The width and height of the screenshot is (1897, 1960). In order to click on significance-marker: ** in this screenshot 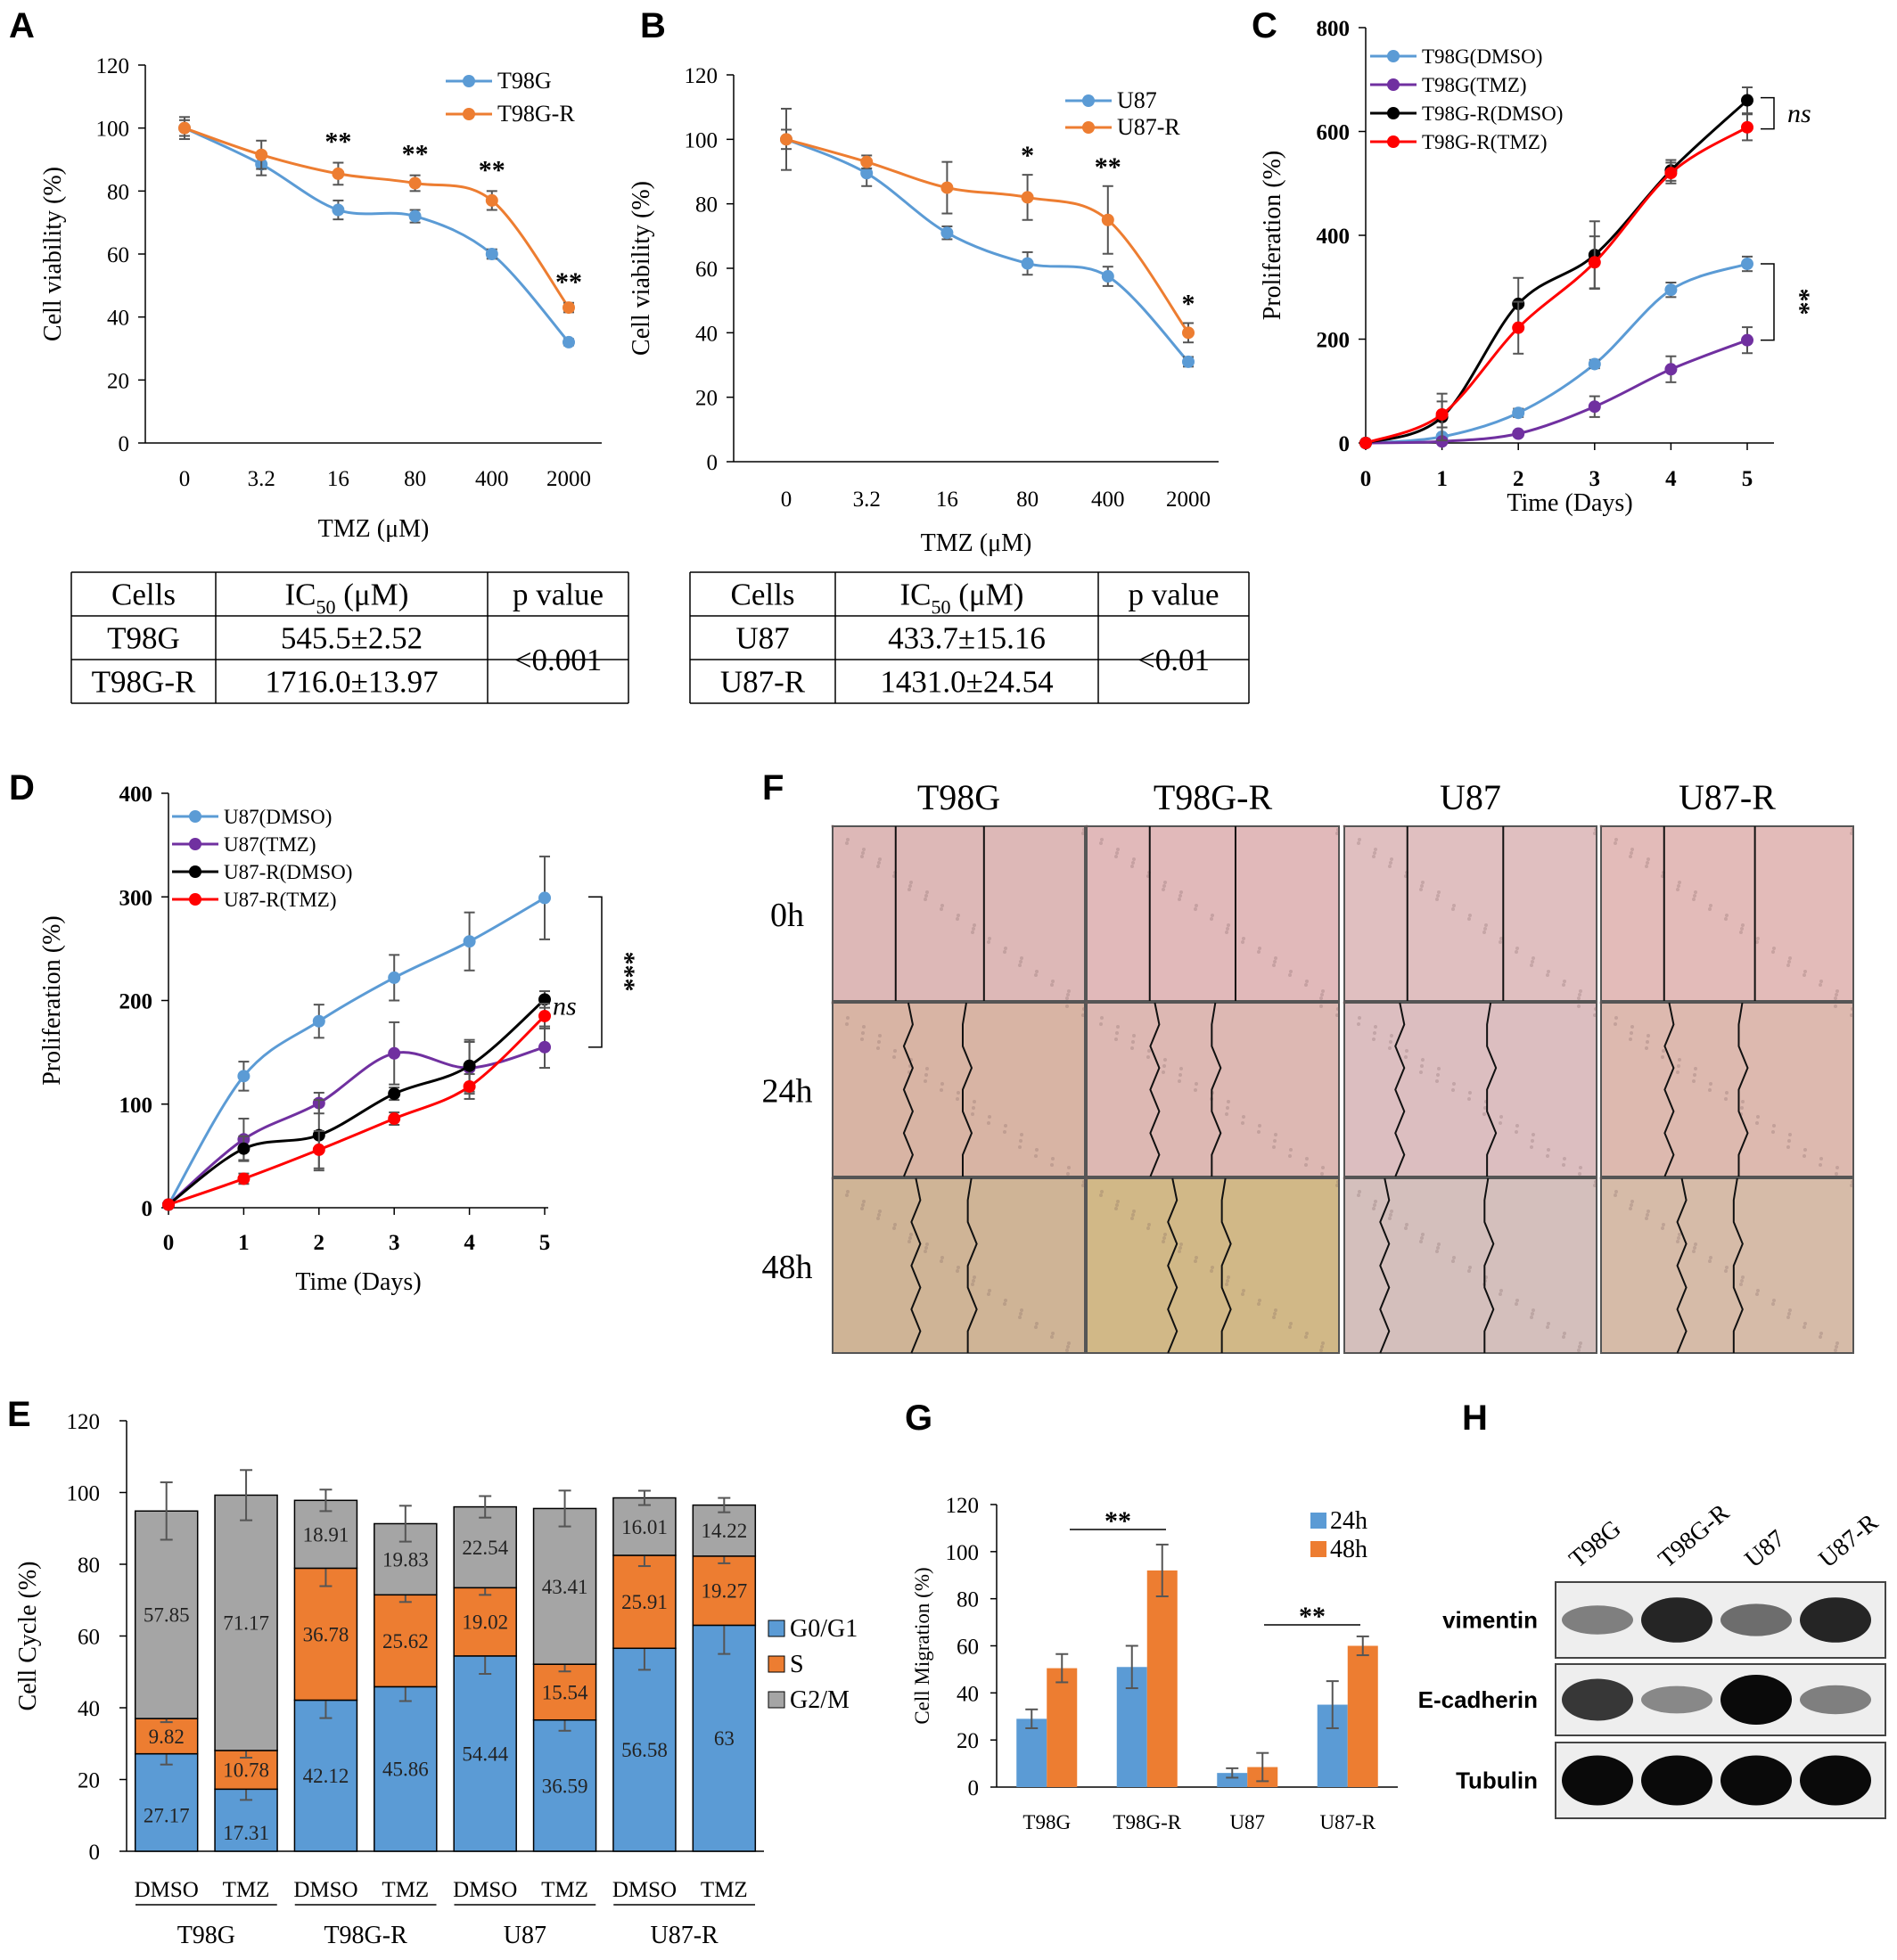, I will do `click(337, 142)`.